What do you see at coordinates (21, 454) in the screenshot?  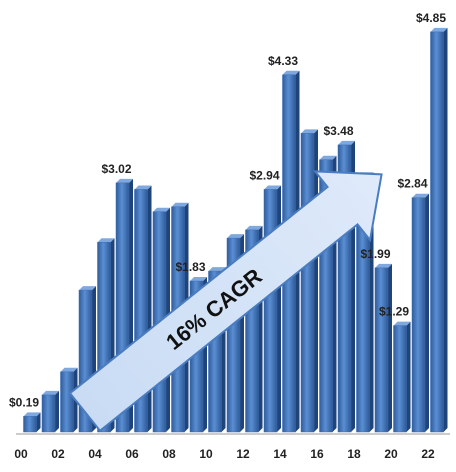 I see `x-tick-label: 00` at bounding box center [21, 454].